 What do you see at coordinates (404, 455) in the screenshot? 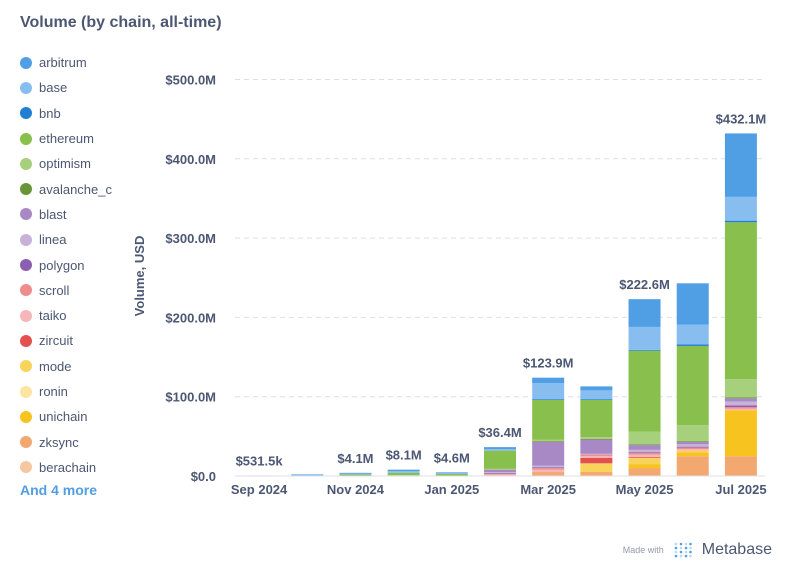
I see `bar-total-label: $8.1M` at bounding box center [404, 455].